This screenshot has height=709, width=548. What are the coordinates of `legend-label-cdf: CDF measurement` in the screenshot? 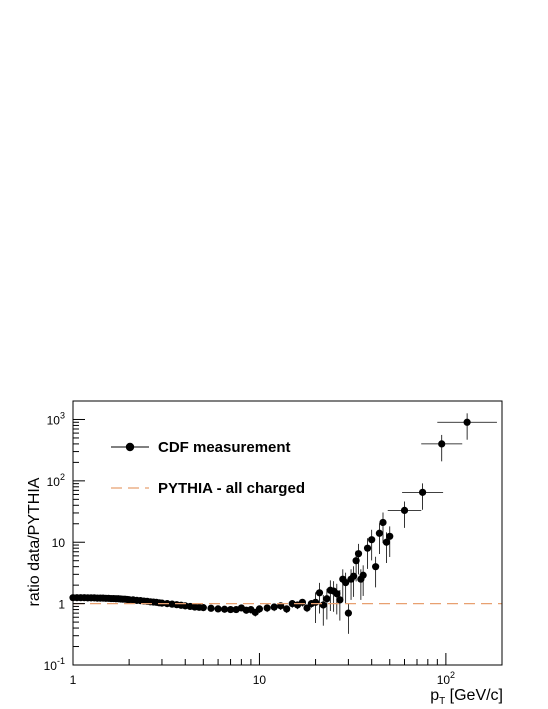 It's located at (224, 447).